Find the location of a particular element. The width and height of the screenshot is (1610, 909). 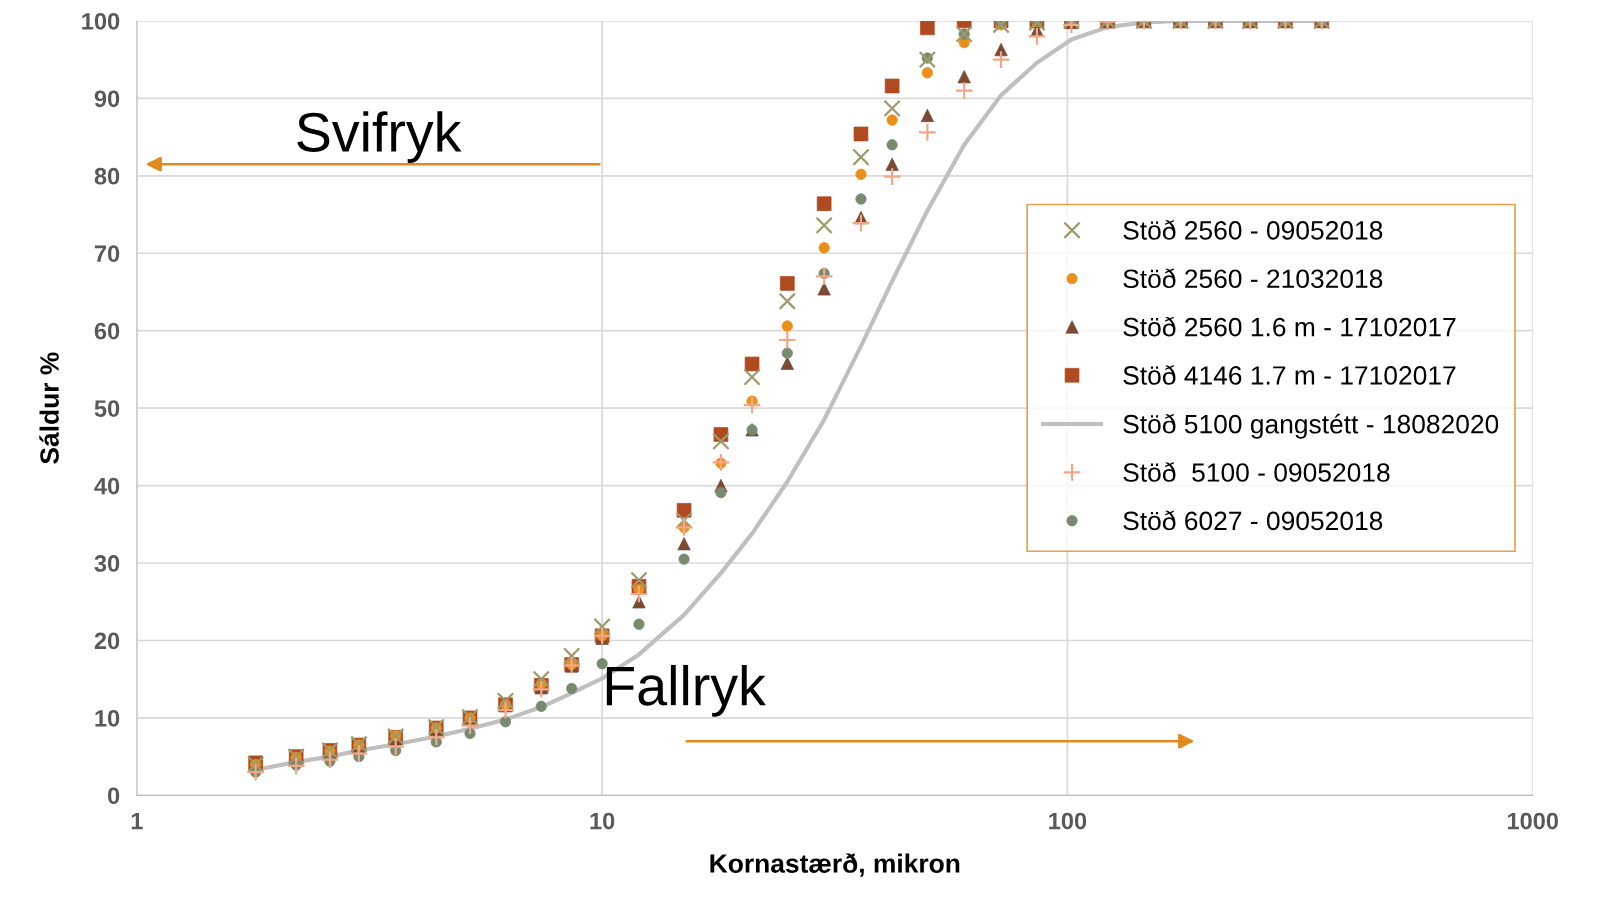

y-tick-label: 70 is located at coordinates (107, 254).